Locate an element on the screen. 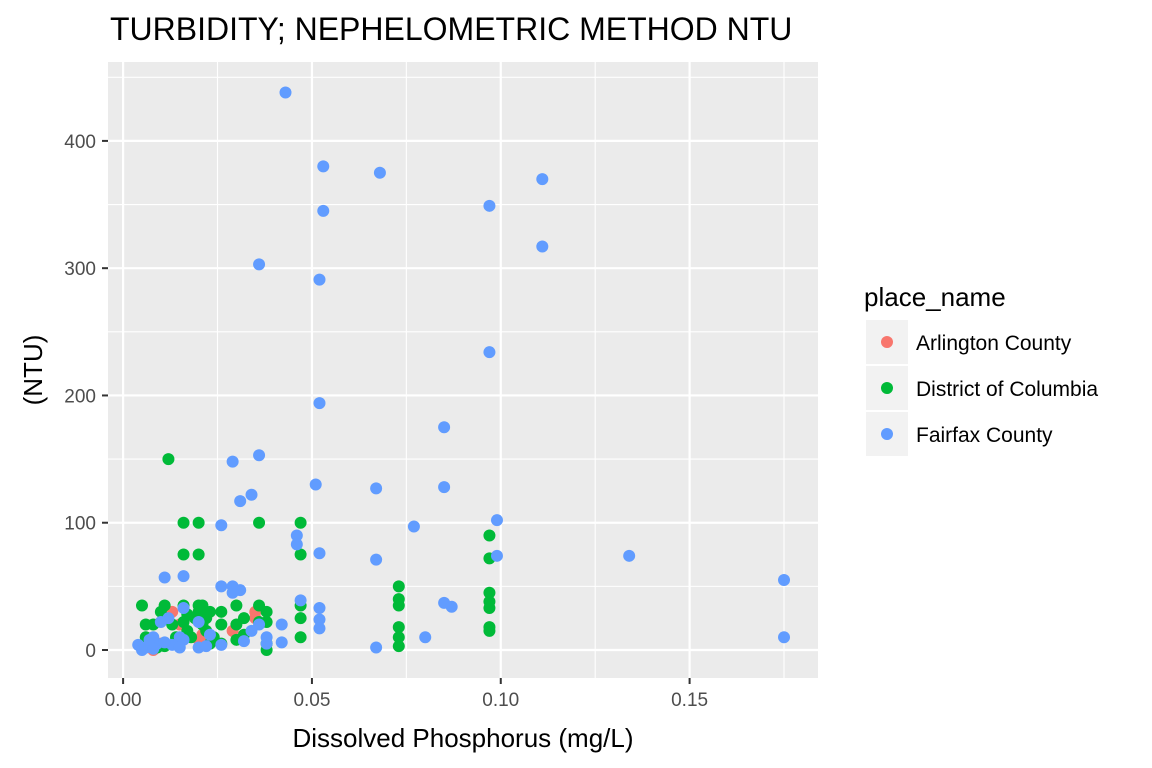 Image resolution: width=1152 pixels, height=768 pixels. chart-title: TURBIDITY; NEPHELOMETRIC METHOD NTU is located at coordinates (451, 29).